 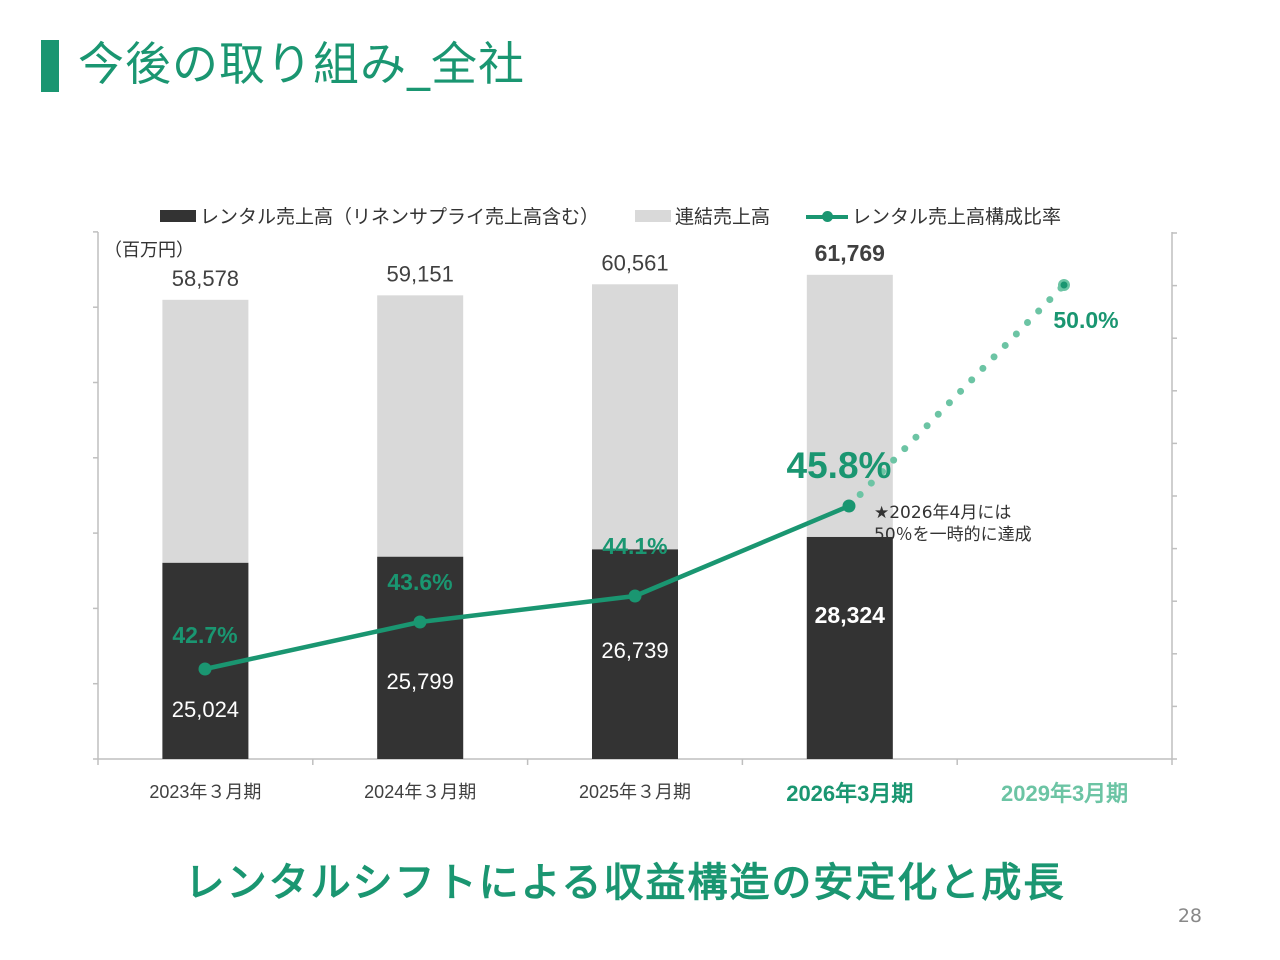 I want to click on data-label-rental: 25,024, so click(x=205, y=709).